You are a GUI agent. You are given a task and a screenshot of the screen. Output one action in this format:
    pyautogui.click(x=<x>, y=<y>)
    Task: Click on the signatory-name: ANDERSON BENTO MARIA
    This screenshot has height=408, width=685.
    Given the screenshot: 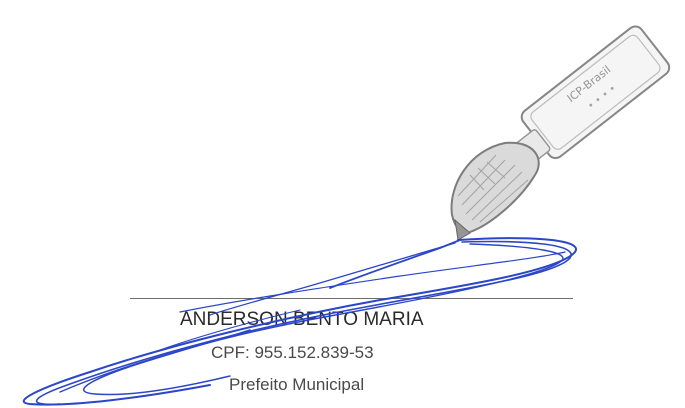 What is the action you would take?
    pyautogui.click(x=302, y=319)
    